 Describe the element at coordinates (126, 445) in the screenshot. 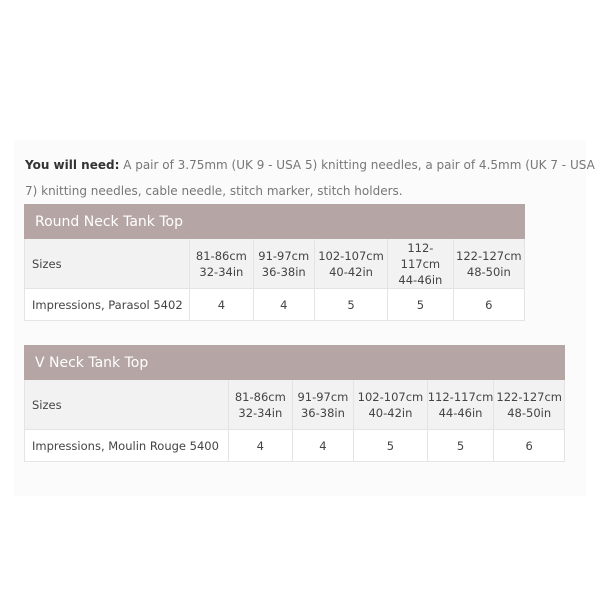

I see `yarn-name: Impressions, Moulin Rouge 5400` at that location.